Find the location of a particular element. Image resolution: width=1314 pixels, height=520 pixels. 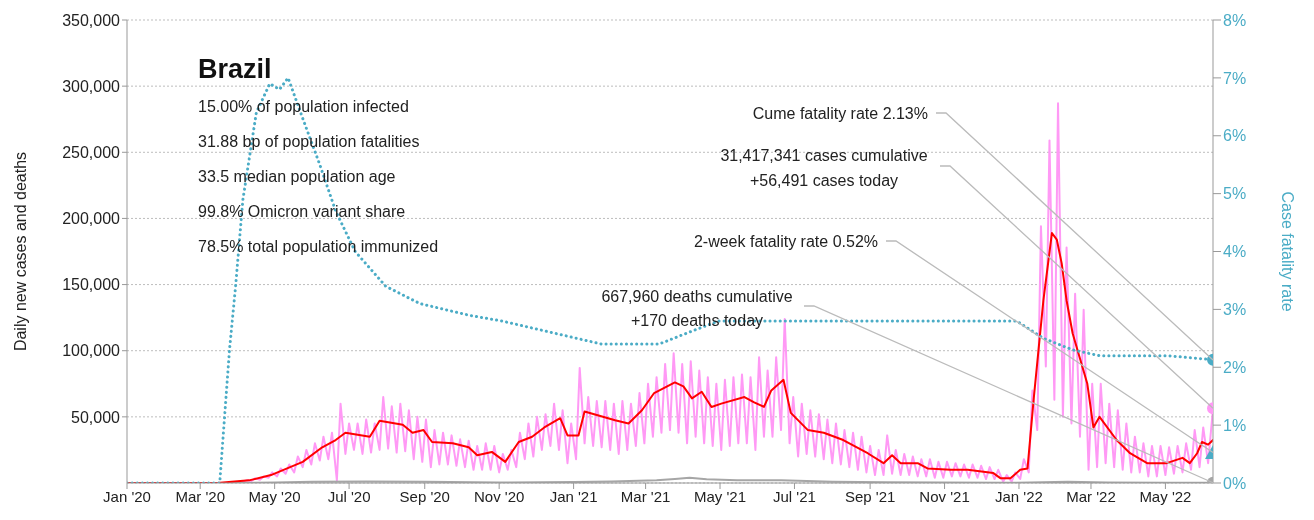

annotation: 31,417,341 cases cumulative is located at coordinates (824, 155).